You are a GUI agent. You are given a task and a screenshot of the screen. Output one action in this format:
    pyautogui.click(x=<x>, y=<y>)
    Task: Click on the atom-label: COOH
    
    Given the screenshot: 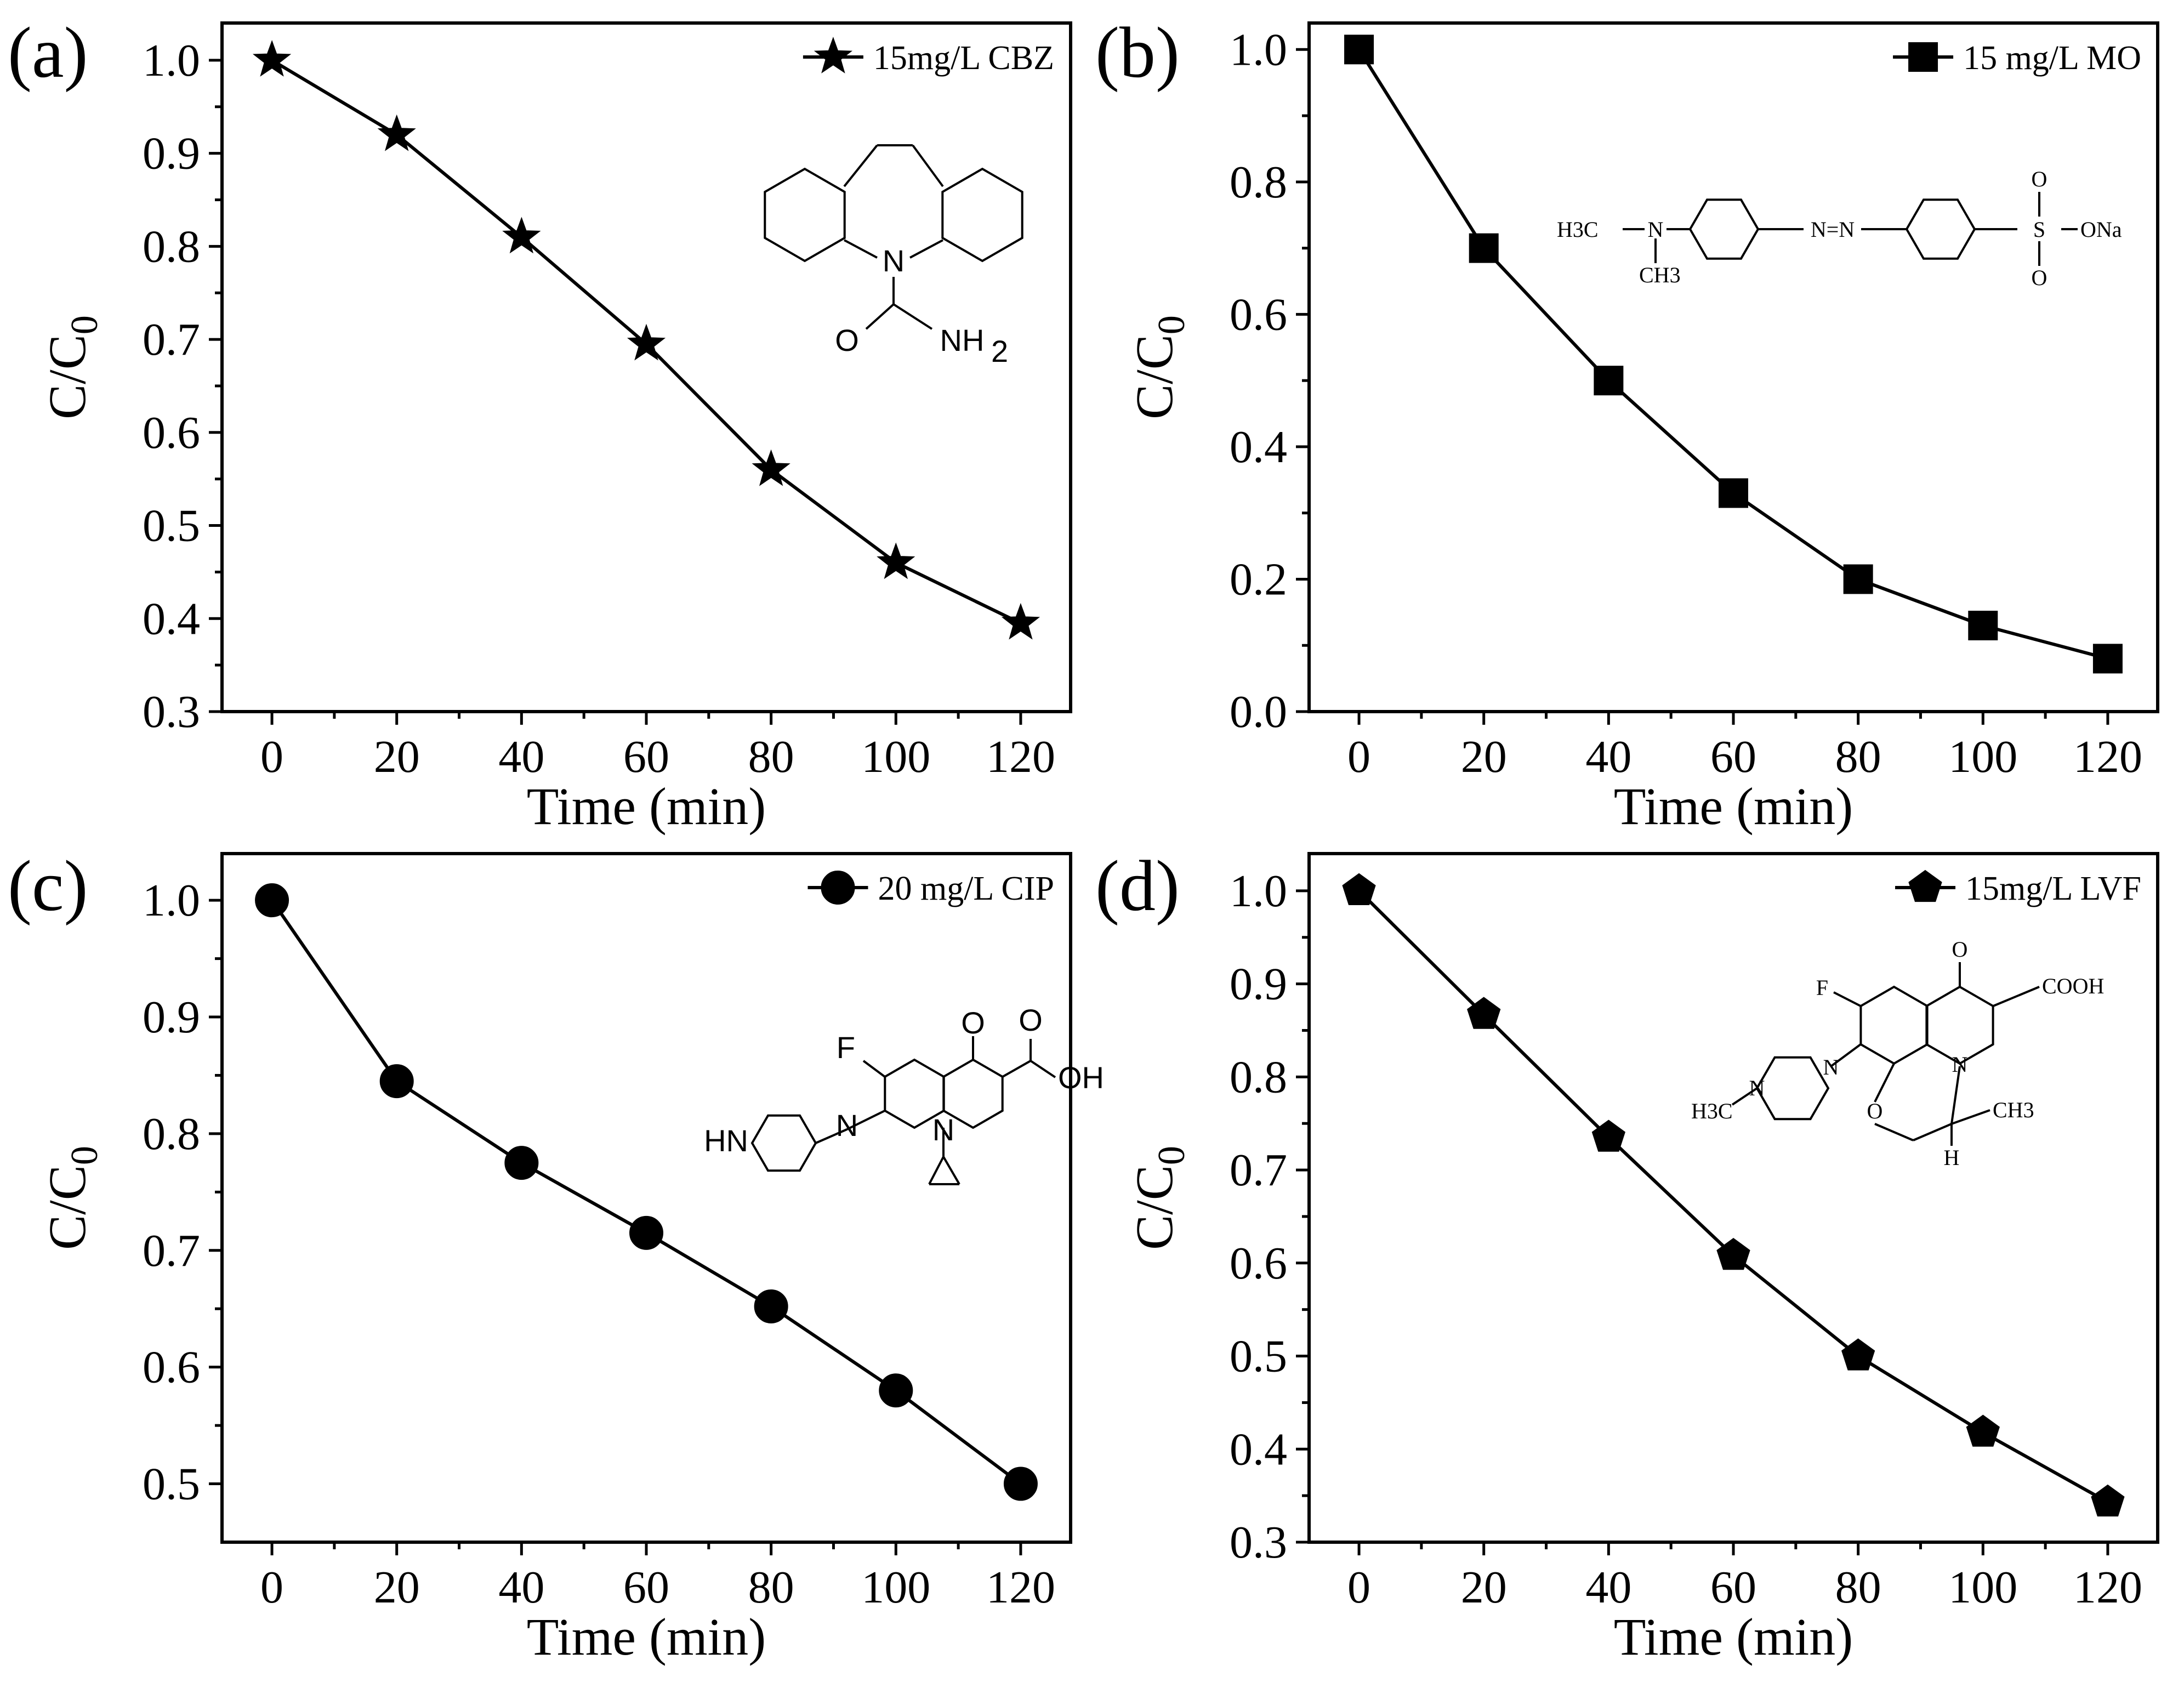 What is the action you would take?
    pyautogui.click(x=2073, y=986)
    